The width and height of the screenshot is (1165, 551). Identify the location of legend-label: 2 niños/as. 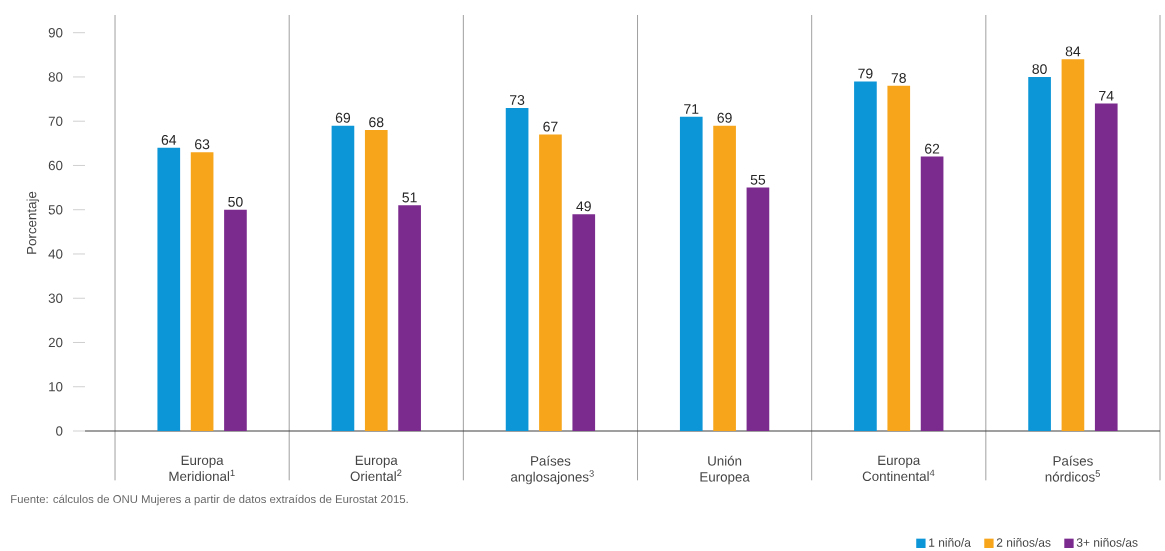
(1023, 542).